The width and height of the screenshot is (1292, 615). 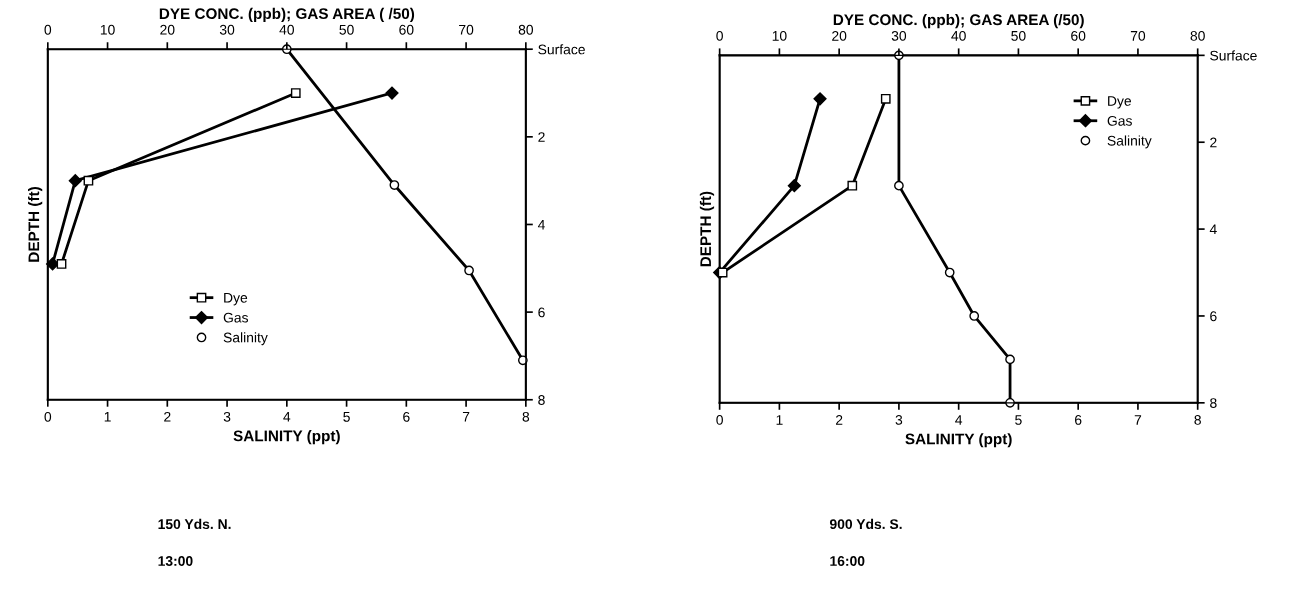 I want to click on x2-axis-title: DYE CONC. (ppb); GAS AREA (/50), so click(x=958, y=21).